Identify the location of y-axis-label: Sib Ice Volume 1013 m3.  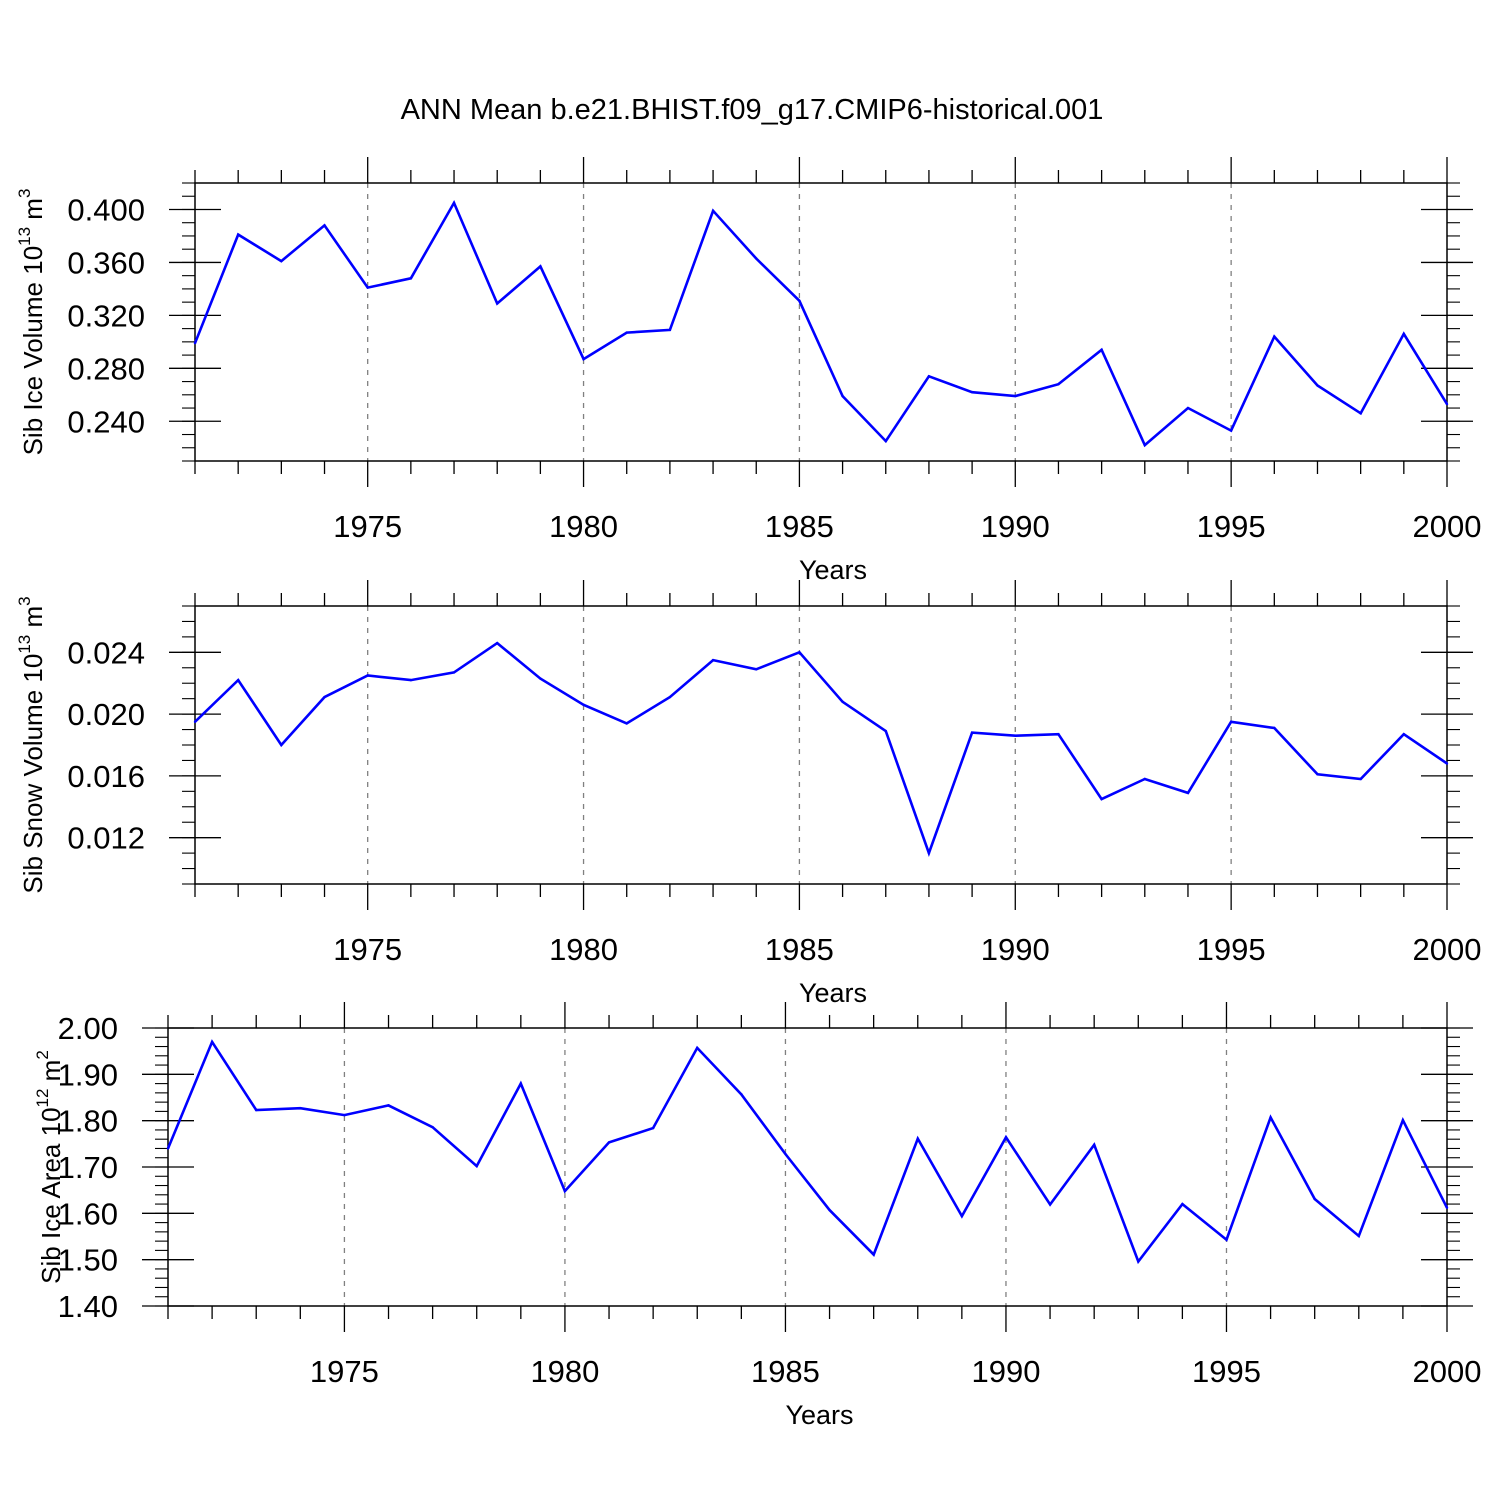
(31, 322).